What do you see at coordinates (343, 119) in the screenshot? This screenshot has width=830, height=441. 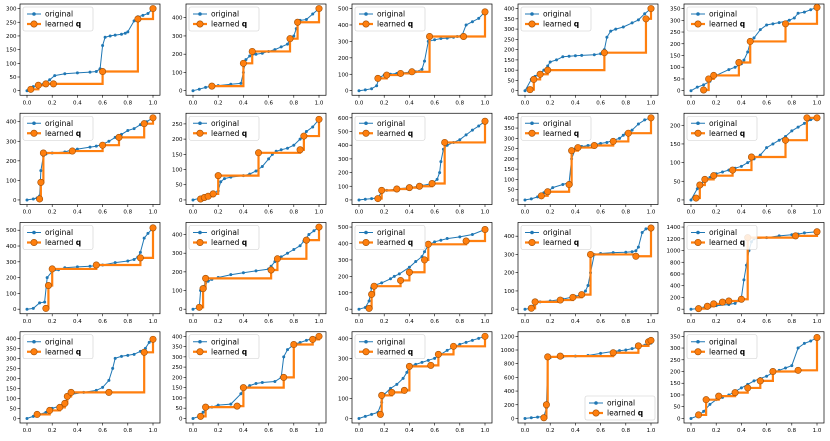 I see `y-tick-label: 600` at bounding box center [343, 119].